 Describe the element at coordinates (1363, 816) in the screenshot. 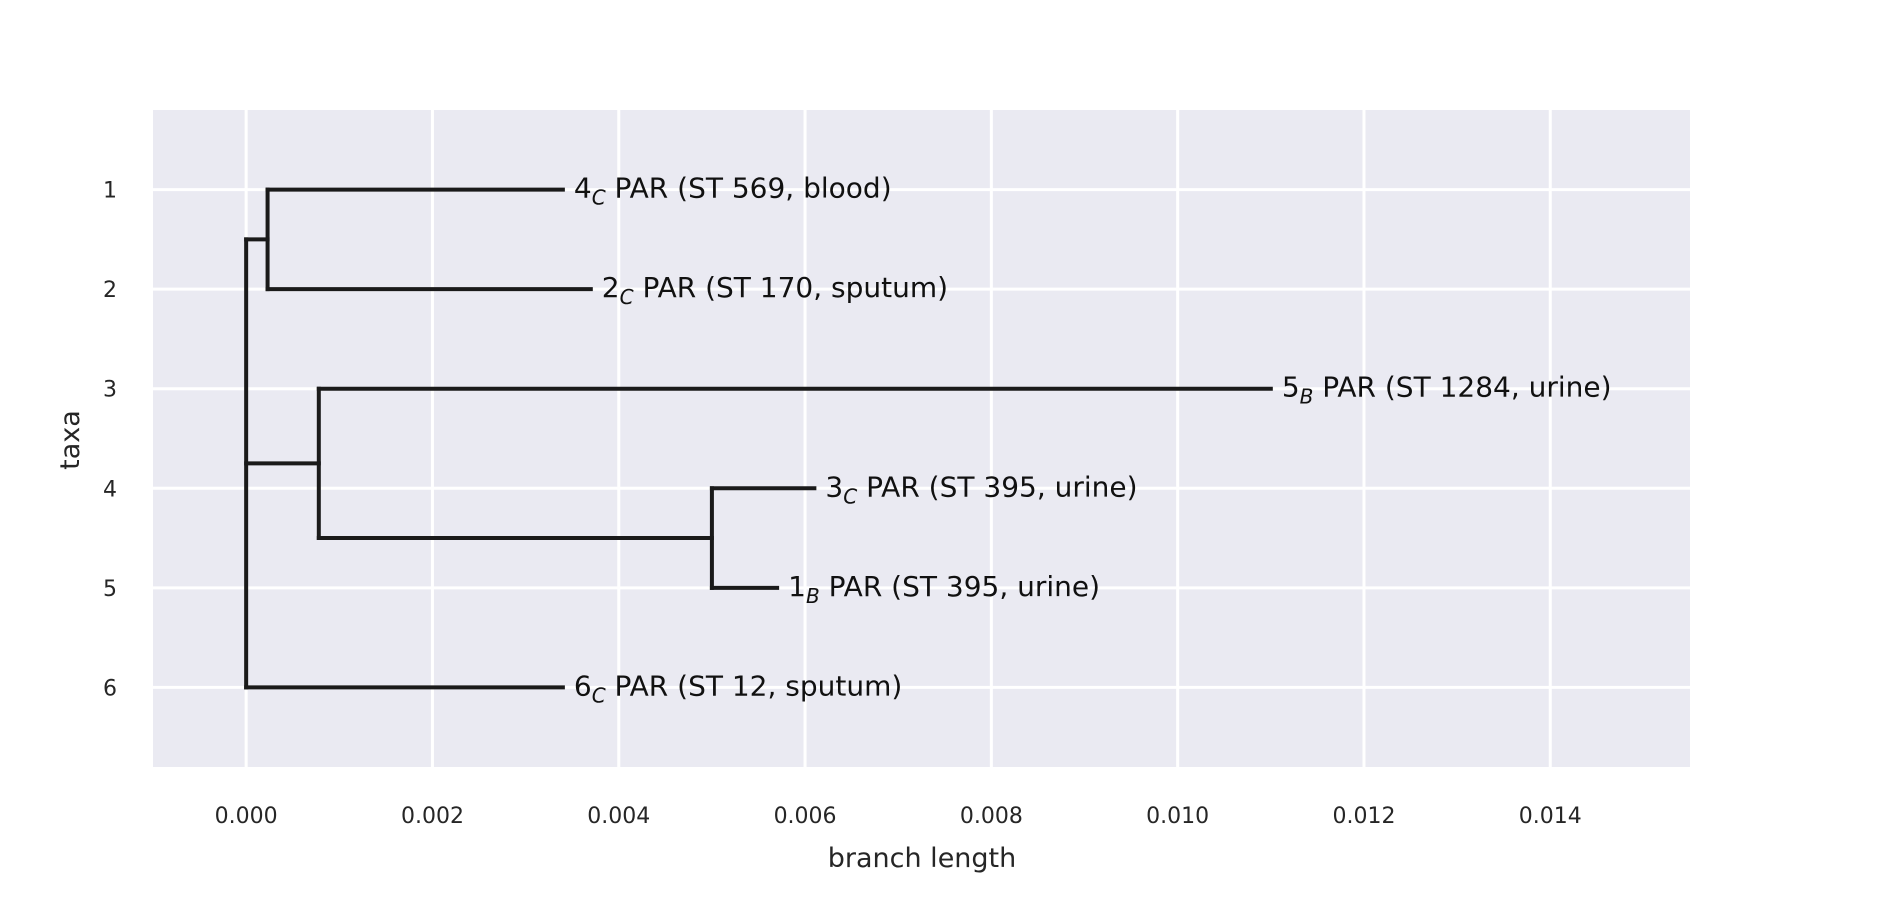

I see `x-tick-label: 0.012` at that location.